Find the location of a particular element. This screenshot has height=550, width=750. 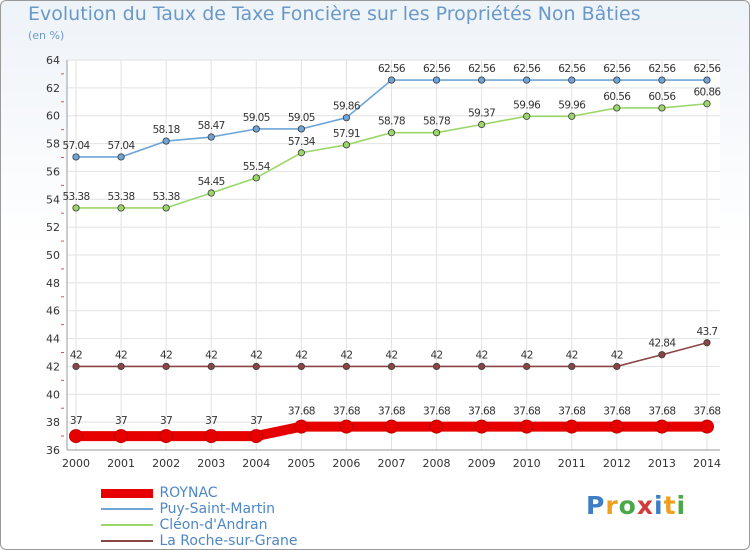

legend-label: Cléon-d'Andran is located at coordinates (213, 525).